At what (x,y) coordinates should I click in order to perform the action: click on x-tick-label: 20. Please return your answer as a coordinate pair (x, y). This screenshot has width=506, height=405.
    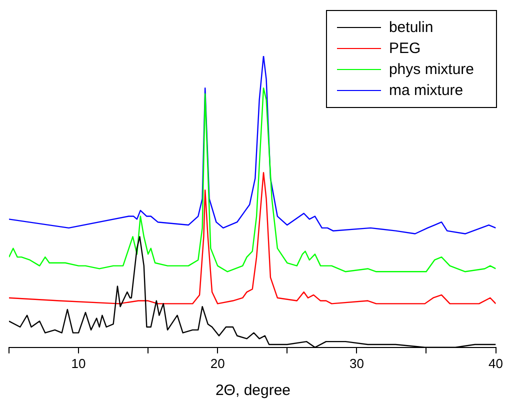
    Looking at the image, I should click on (217, 363).